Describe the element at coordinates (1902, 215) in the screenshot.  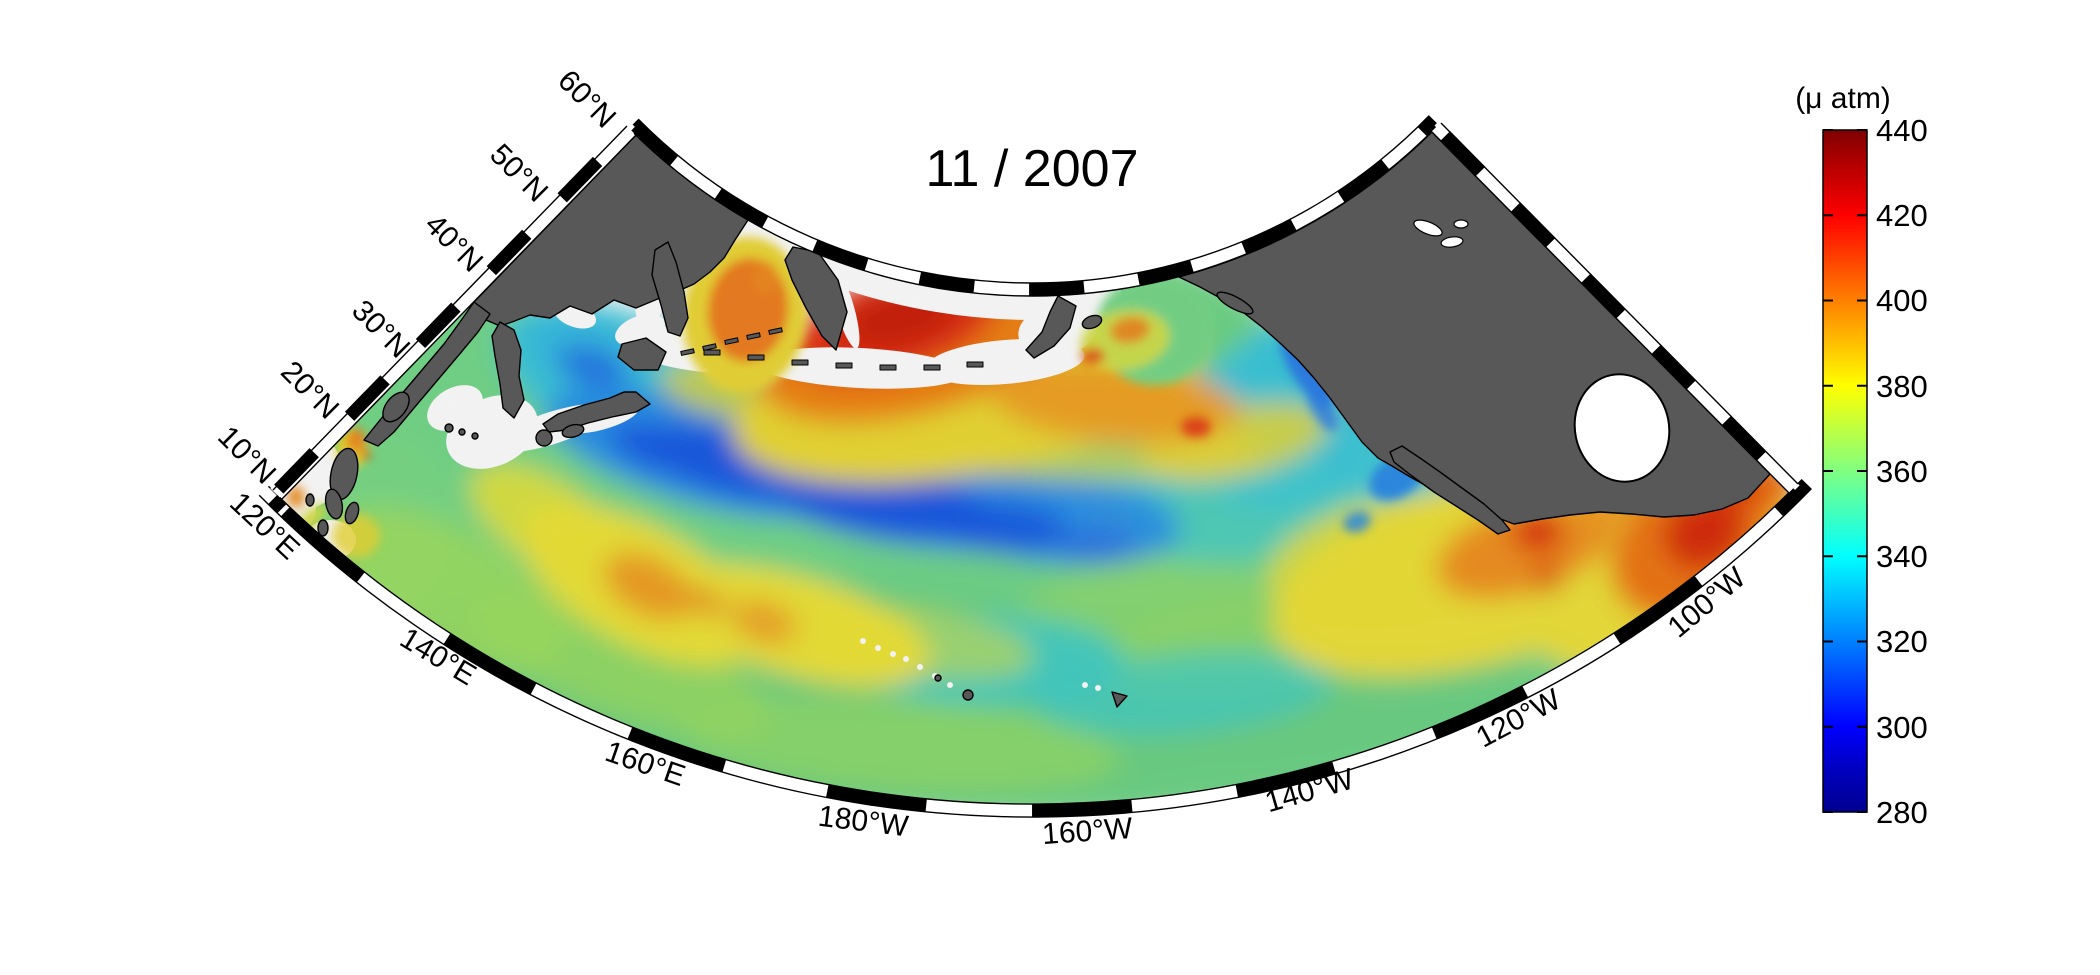
I see `colorbar-tick-420: 420` at that location.